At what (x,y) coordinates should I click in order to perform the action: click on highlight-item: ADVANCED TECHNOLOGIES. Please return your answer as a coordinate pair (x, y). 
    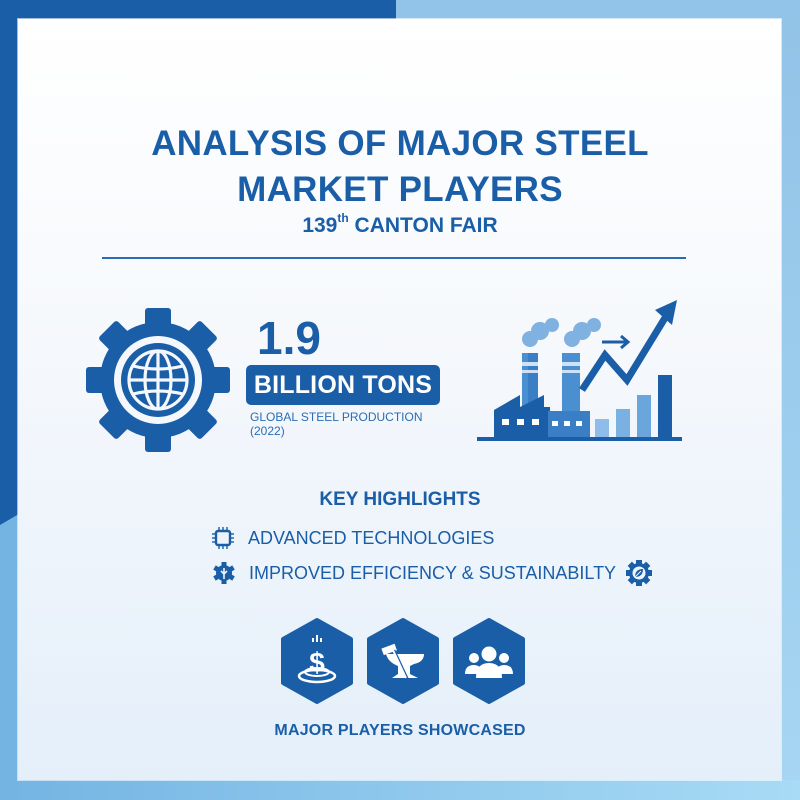
    Looking at the image, I should click on (353, 538).